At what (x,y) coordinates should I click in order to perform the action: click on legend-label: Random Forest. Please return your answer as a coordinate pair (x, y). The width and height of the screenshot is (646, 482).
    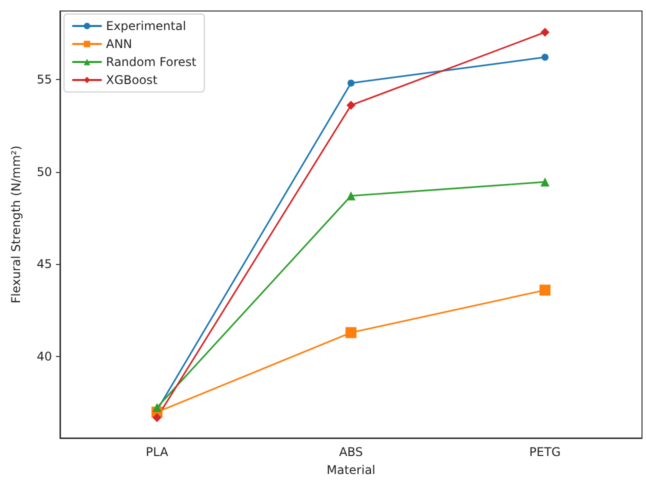
    Looking at the image, I should click on (151, 62).